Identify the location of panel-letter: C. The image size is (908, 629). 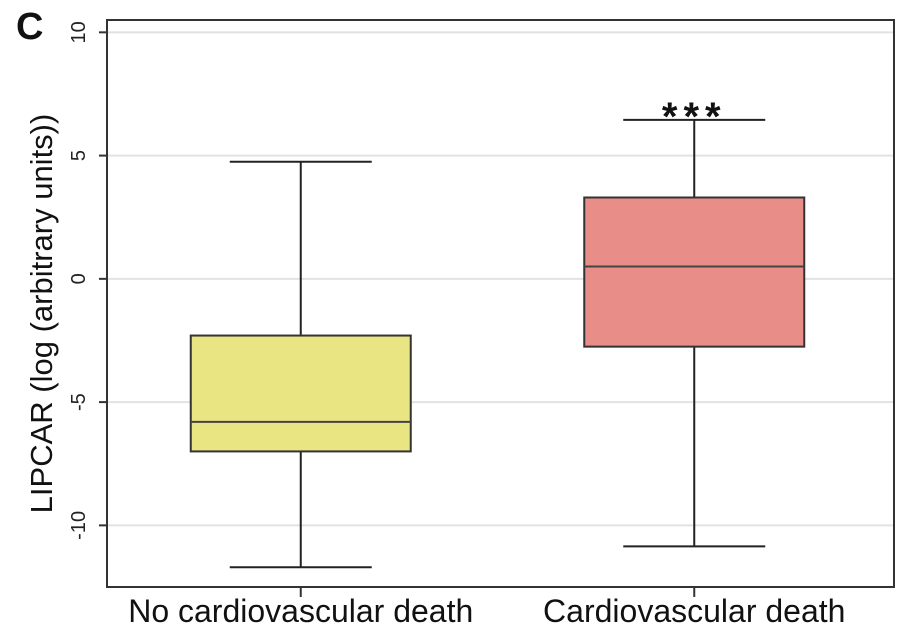
(30, 27).